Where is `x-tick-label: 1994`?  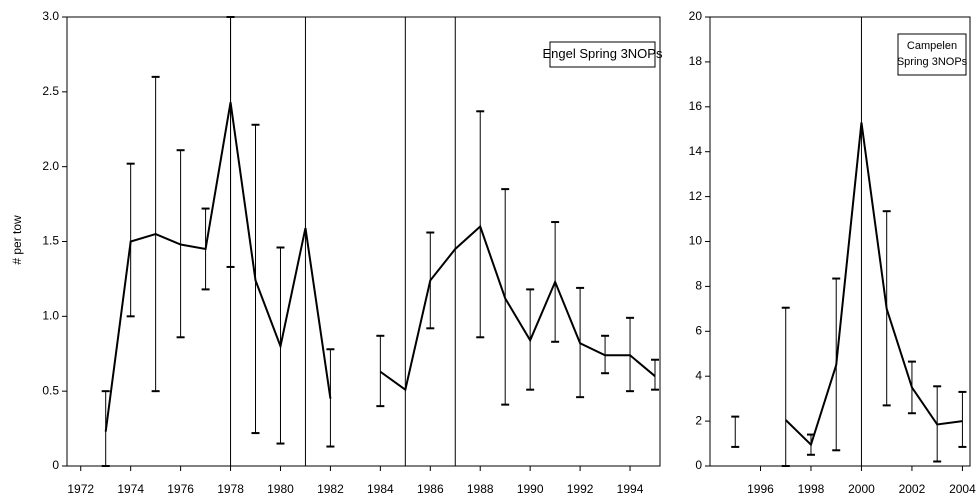
x-tick-label: 1994 is located at coordinates (630, 489).